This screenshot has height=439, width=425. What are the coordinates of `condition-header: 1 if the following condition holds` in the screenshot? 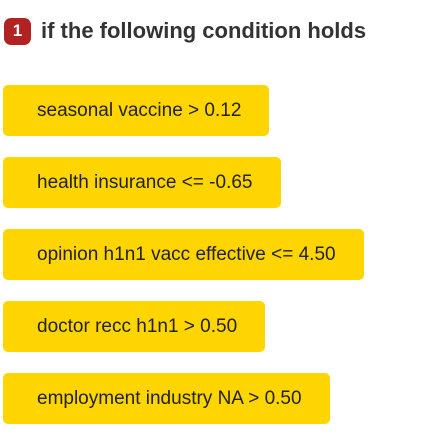 It's located at (185, 31).